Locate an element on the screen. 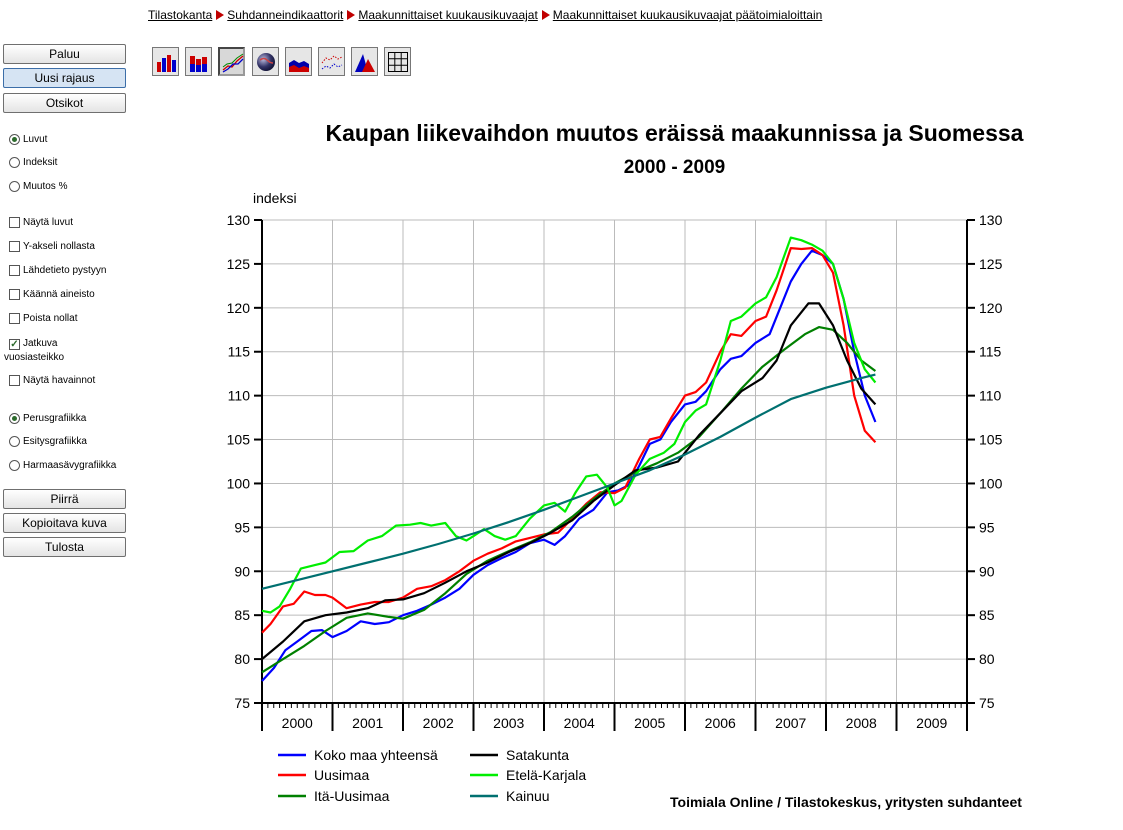  checkbox-nayta-havainnot: Näytä havainnot is located at coordinates (52, 381).